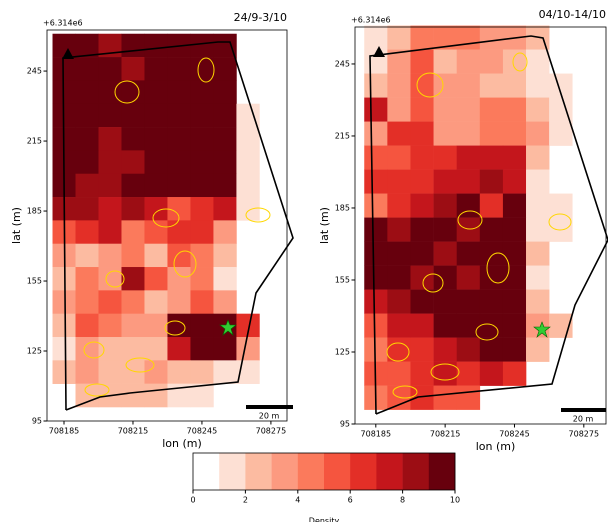 This screenshot has width=608, height=522. What do you see at coordinates (376, 434) in the screenshot?
I see `x-tick-label: 708185` at bounding box center [376, 434].